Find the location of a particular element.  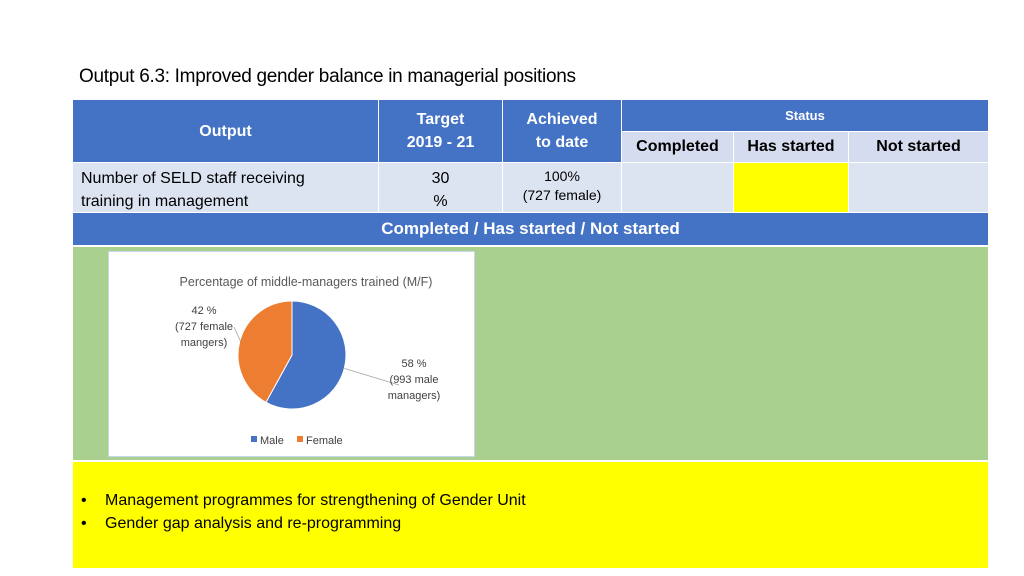

pie-slice-male is located at coordinates (306, 355).